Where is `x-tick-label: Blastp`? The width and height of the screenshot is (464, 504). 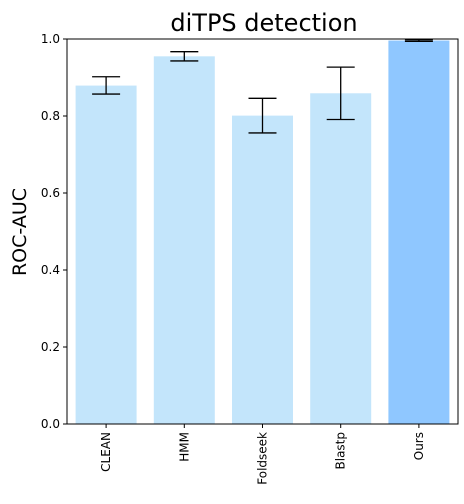
x-tick-label: Blastp is located at coordinates (341, 451).